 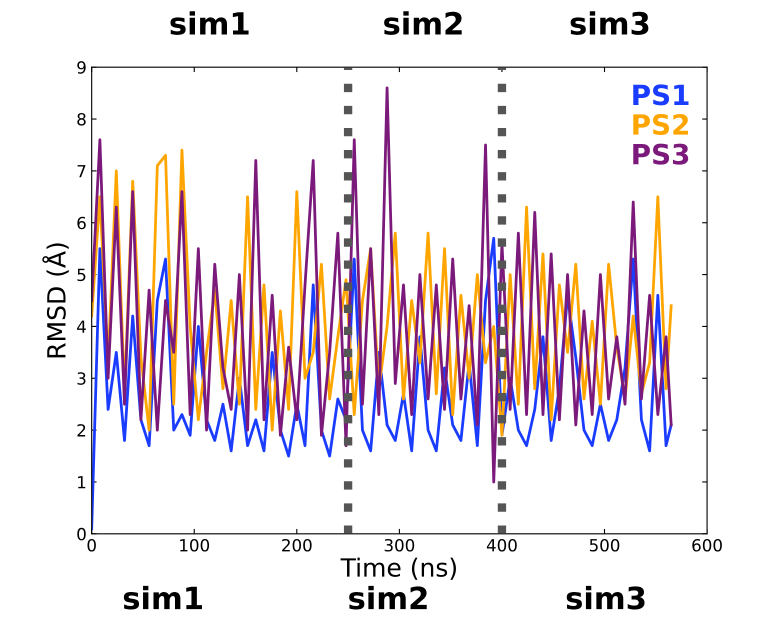 What do you see at coordinates (297, 545) in the screenshot?
I see `x-tick-label: 200` at bounding box center [297, 545].